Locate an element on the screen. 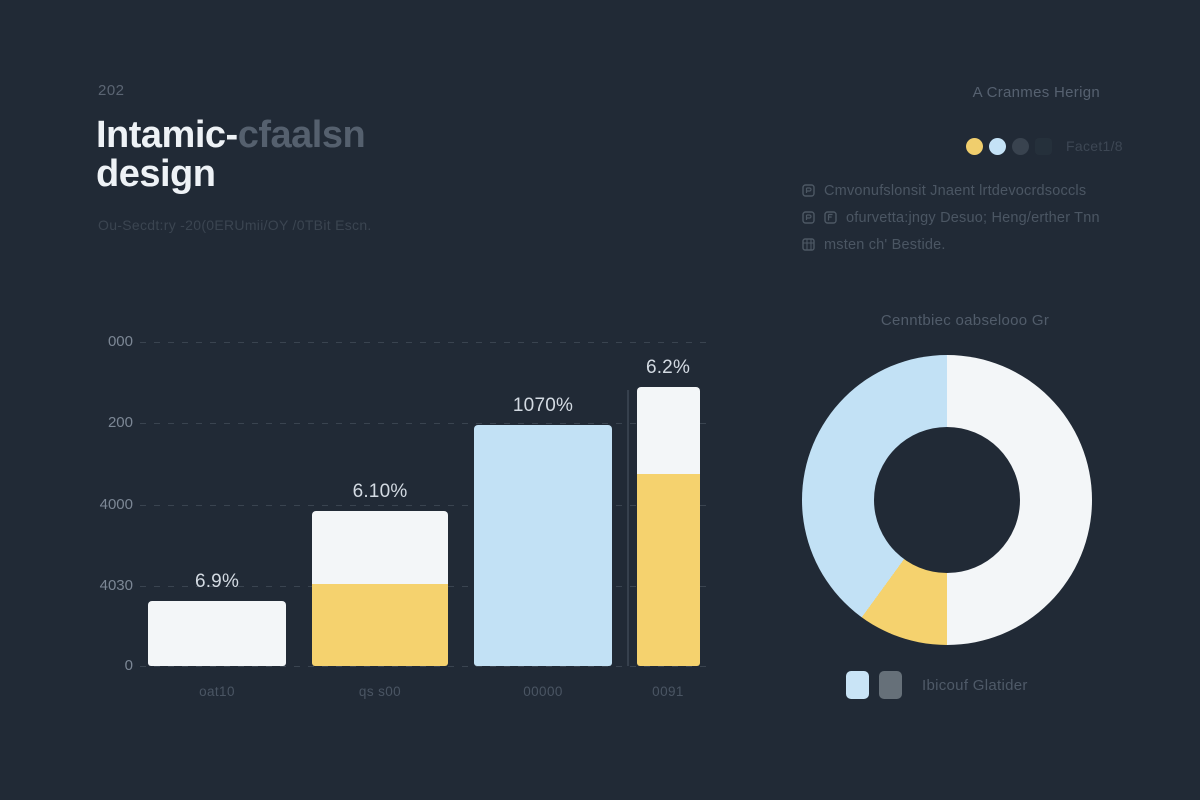 This screenshot has width=1200, height=800. page-subtitle: Ou-Secdt:ry -20(0ERUmii/OY /0TBit Escn. is located at coordinates (235, 225).